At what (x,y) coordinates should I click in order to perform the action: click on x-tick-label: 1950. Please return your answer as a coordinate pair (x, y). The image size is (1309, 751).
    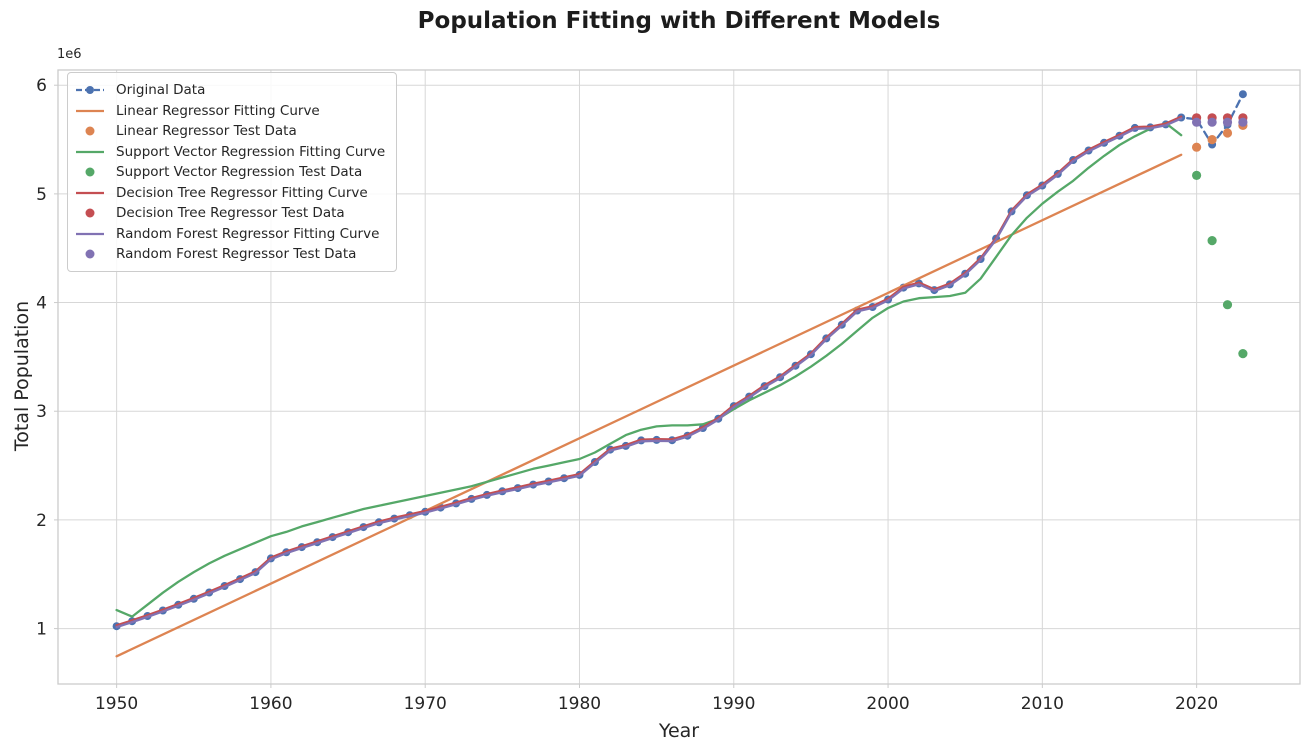
    Looking at the image, I should click on (116, 704).